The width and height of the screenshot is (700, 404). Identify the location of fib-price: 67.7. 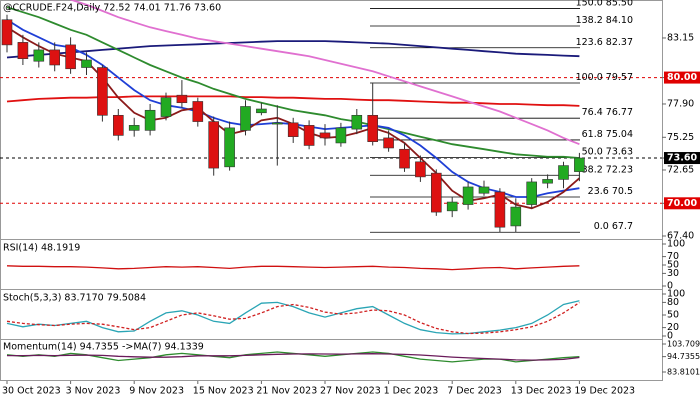
(622, 226).